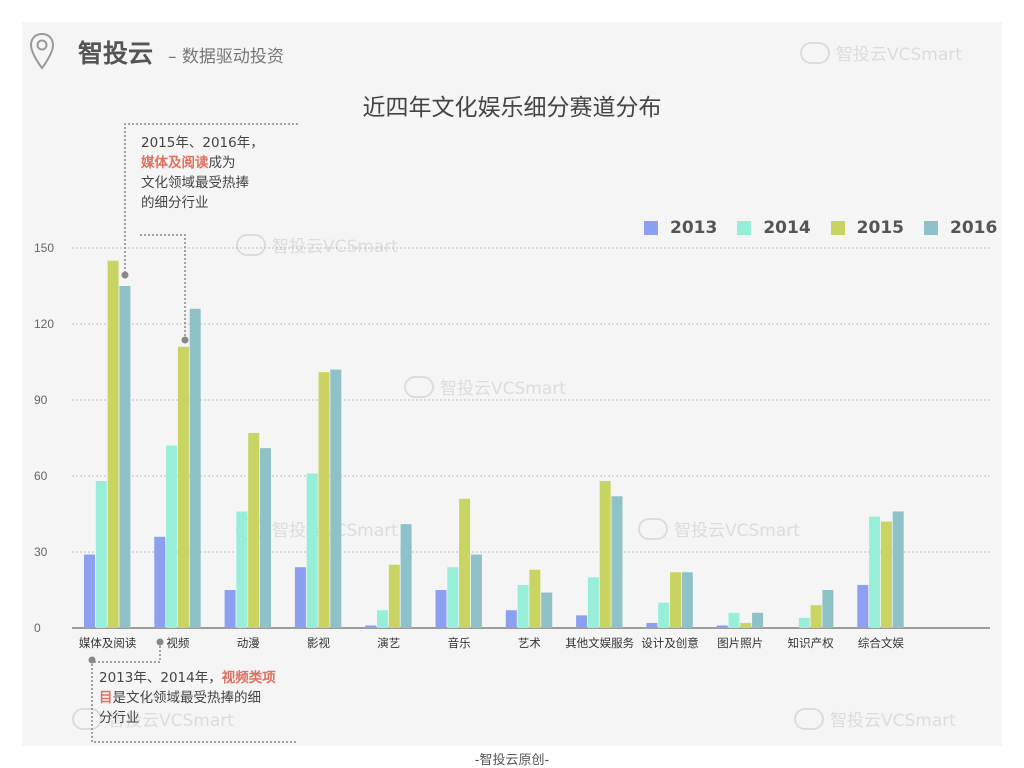  Describe the element at coordinates (41, 552) in the screenshot. I see `y-tick-label: 30` at that location.